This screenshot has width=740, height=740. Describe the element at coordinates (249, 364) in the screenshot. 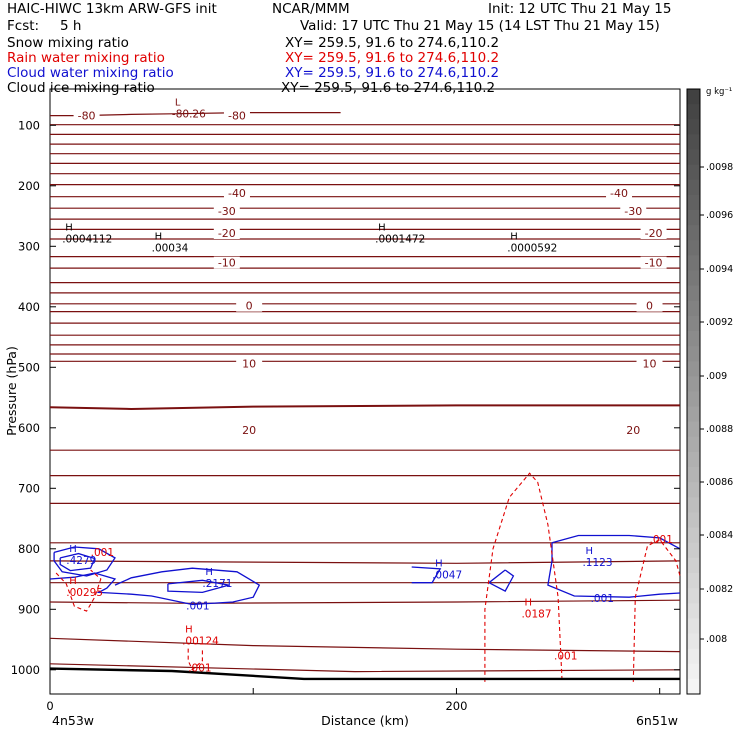

I see `isotherm-label: 10` at that location.